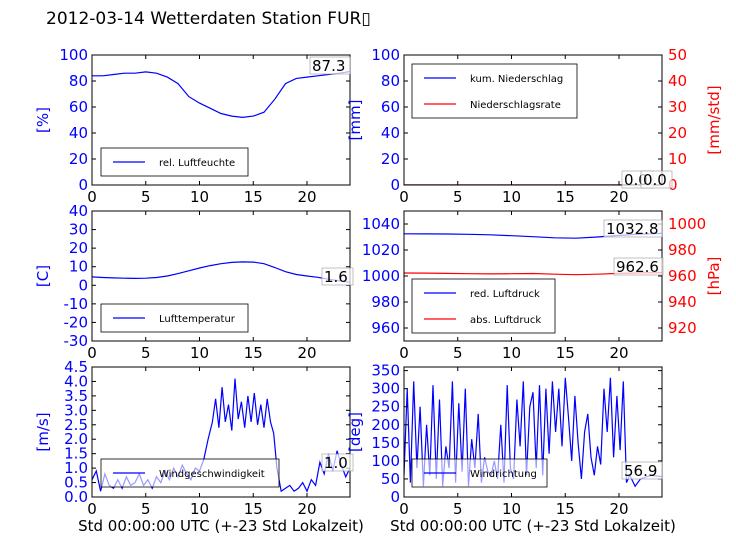 The height and width of the screenshot is (552, 736). I want to click on y-tick-label: 1040, so click(381, 224).